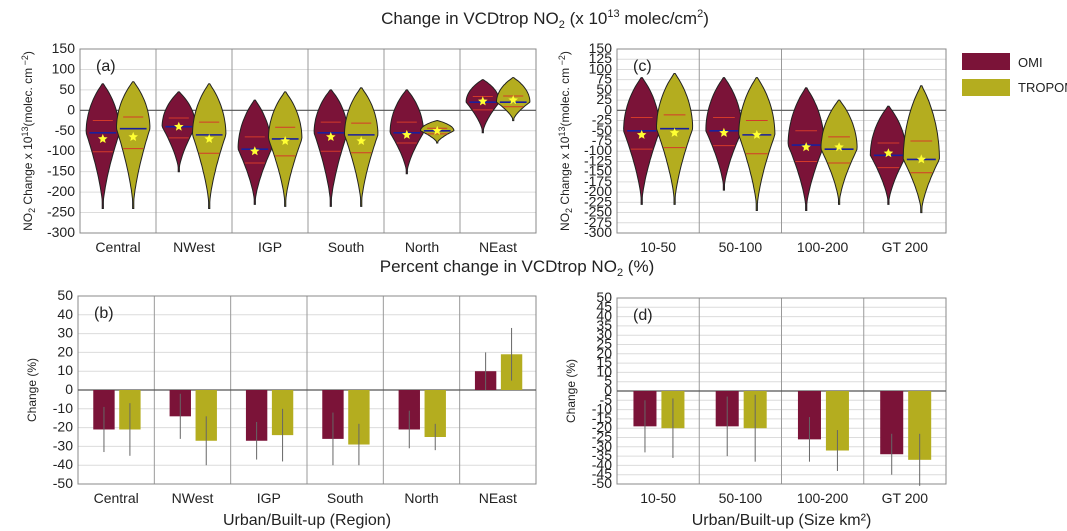  What do you see at coordinates (905, 247) in the screenshot?
I see `x-tick-label: GT 200` at bounding box center [905, 247].